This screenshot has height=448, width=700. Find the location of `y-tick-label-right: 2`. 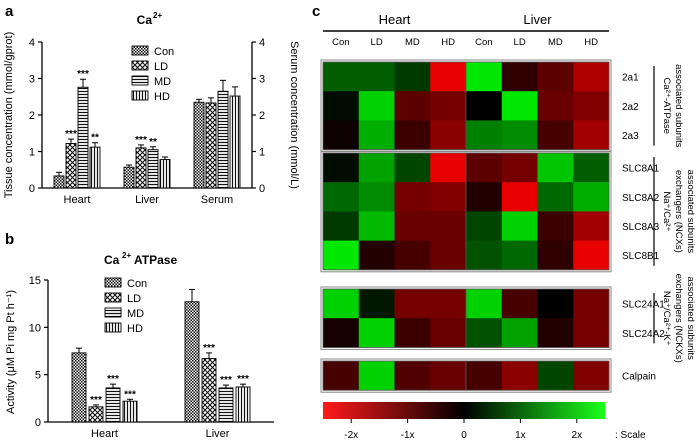

y-tick-label-right: 2 is located at coordinates (262, 116).